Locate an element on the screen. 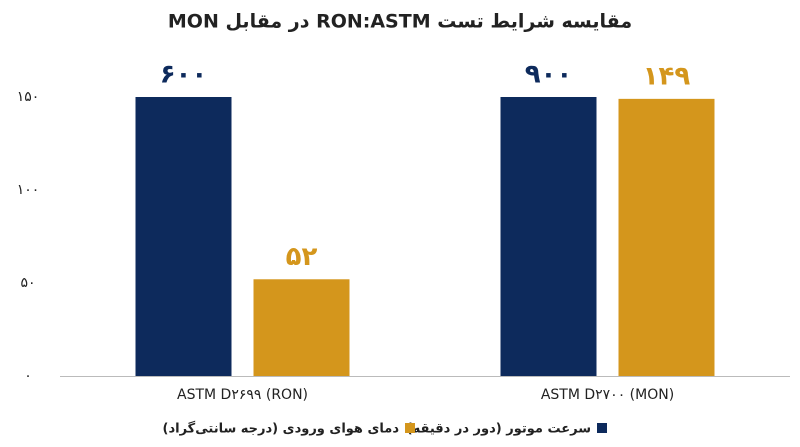  value-label: ۶۰۰ is located at coordinates (184, 75).